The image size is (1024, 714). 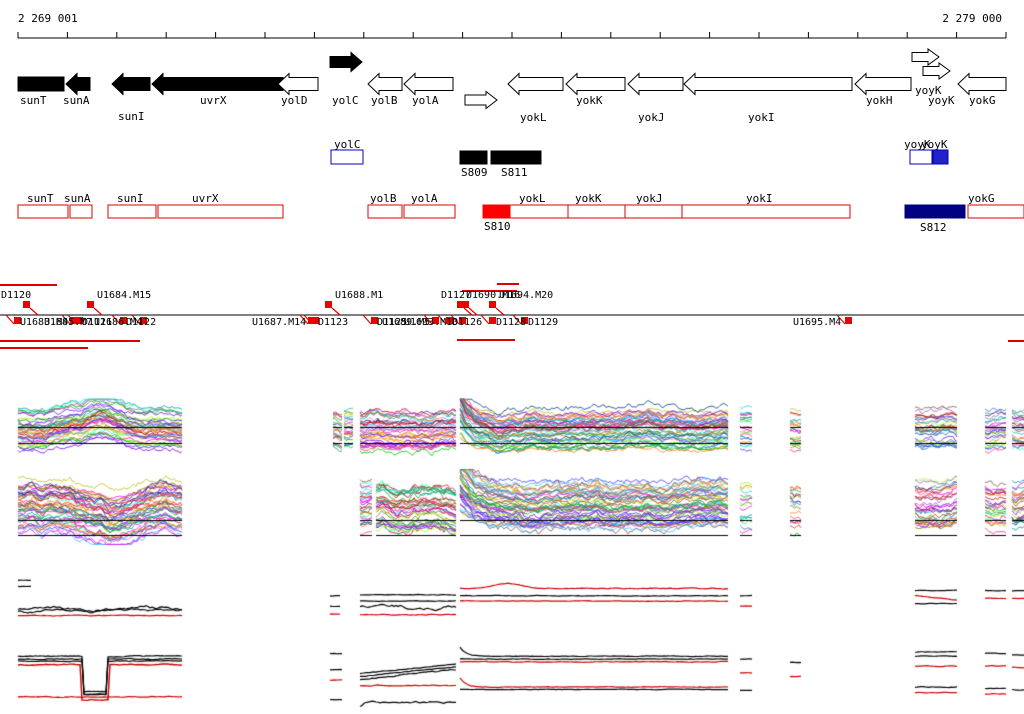 What do you see at coordinates (346, 62) in the screenshot?
I see `gene-arrow-yolC` at bounding box center [346, 62].